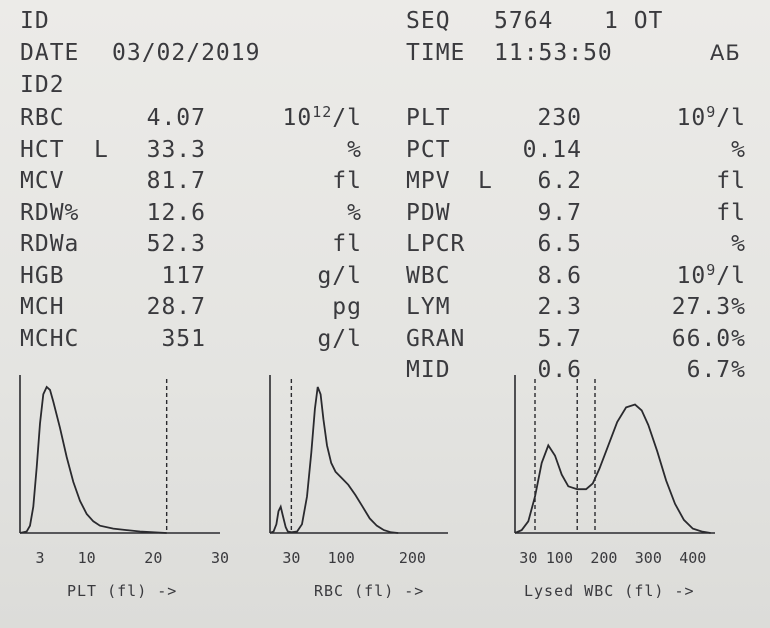 The width and height of the screenshot is (770, 628). I want to click on result-name: MPV, so click(428, 181).